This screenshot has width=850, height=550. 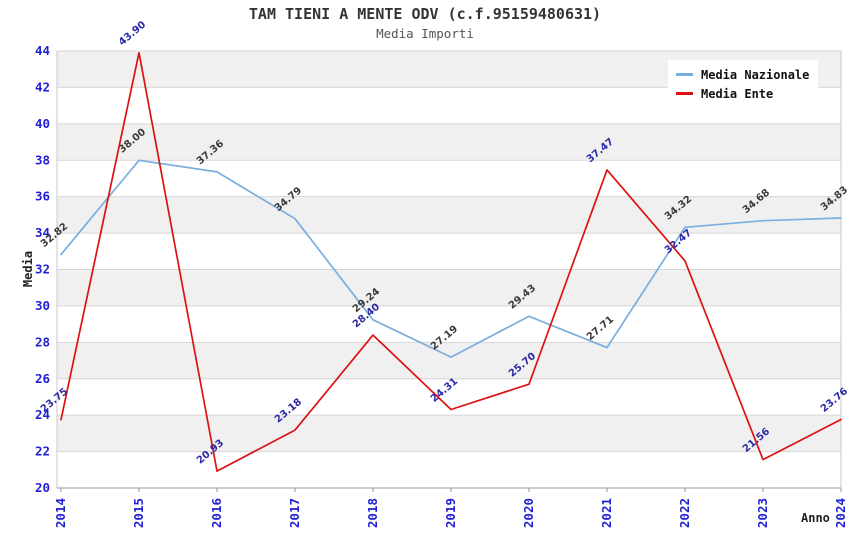 What do you see at coordinates (684, 74) in the screenshot?
I see `legend-line-sample-blue` at bounding box center [684, 74].